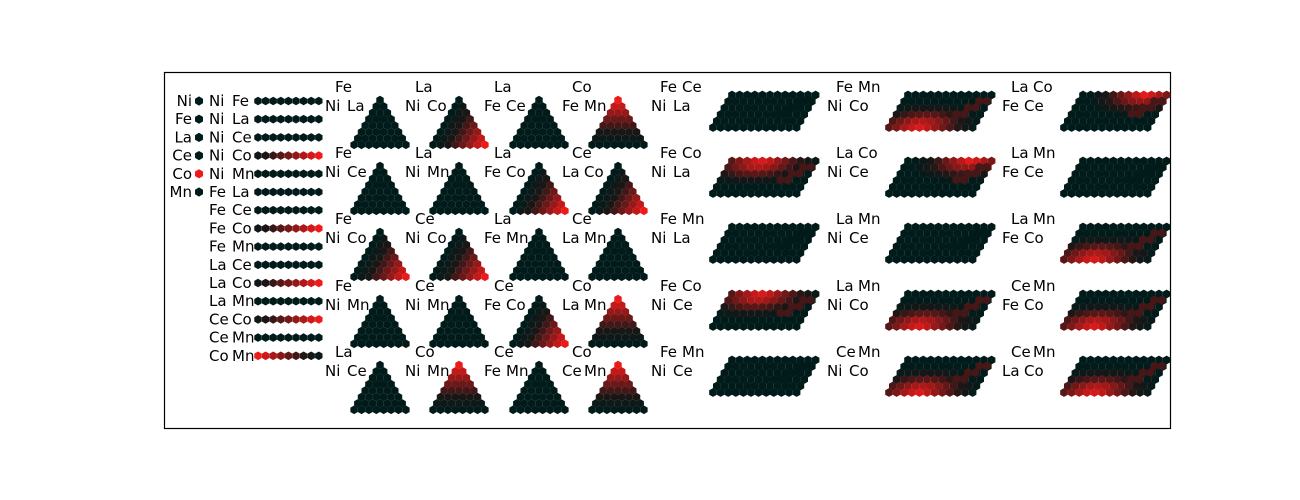  I want to click on ternary-top-label: Co, so click(582, 87).